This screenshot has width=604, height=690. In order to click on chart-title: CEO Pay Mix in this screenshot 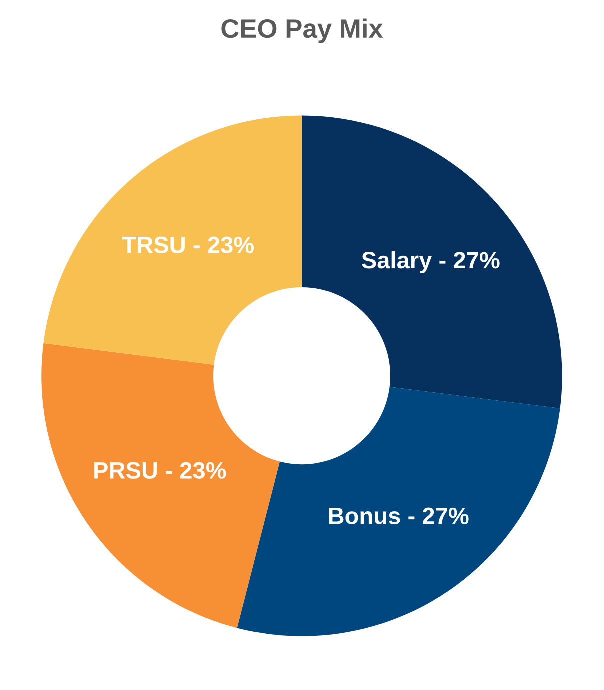, I will do `click(303, 31)`.